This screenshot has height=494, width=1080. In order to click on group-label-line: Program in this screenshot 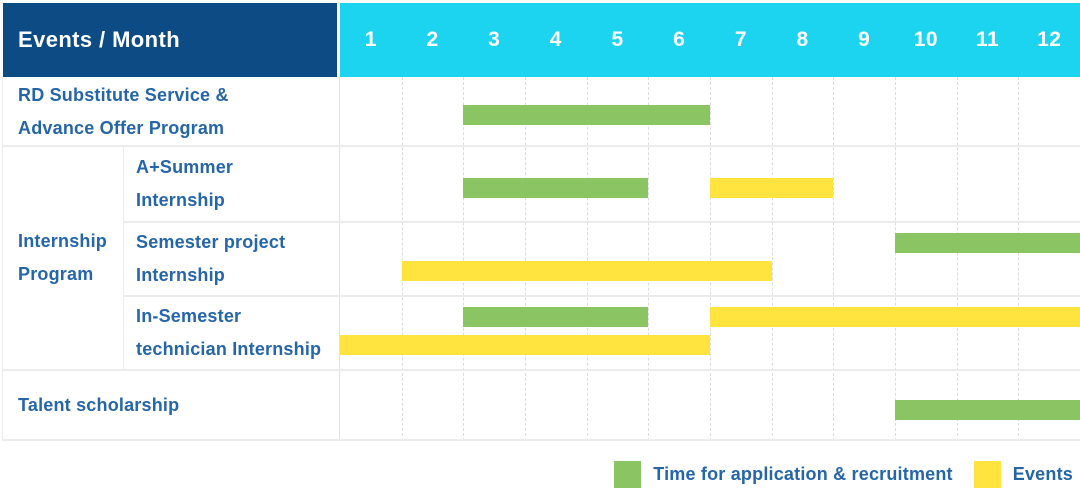, I will do `click(56, 274)`.